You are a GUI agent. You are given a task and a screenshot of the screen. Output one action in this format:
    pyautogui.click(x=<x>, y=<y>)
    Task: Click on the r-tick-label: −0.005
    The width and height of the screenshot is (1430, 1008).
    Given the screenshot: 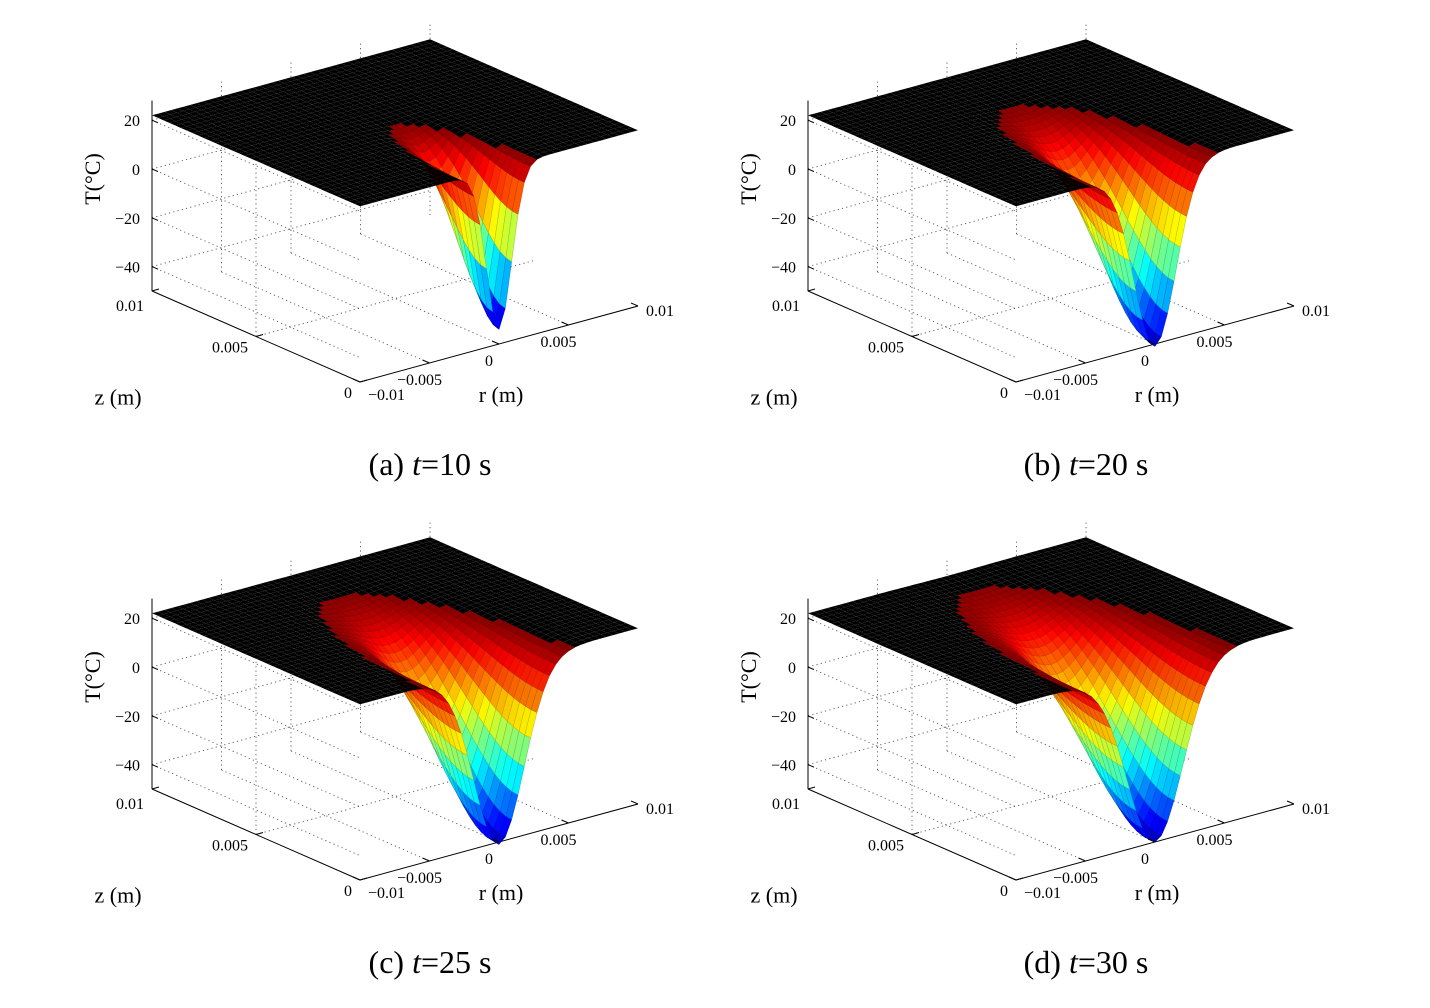 What is the action you would take?
    pyautogui.click(x=419, y=380)
    